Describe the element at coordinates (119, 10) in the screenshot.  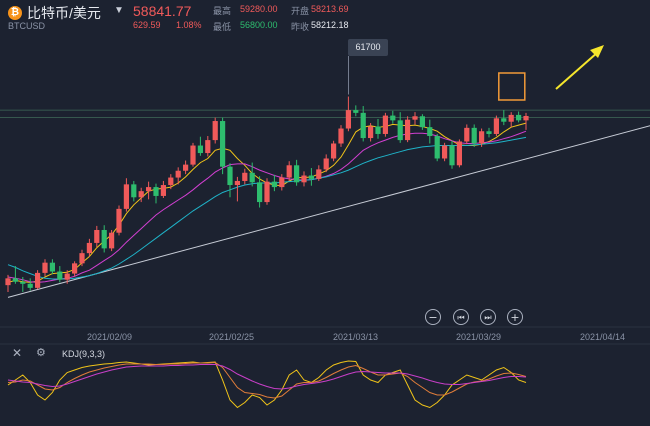
I see `caret-down-icon: ▼` at that location.